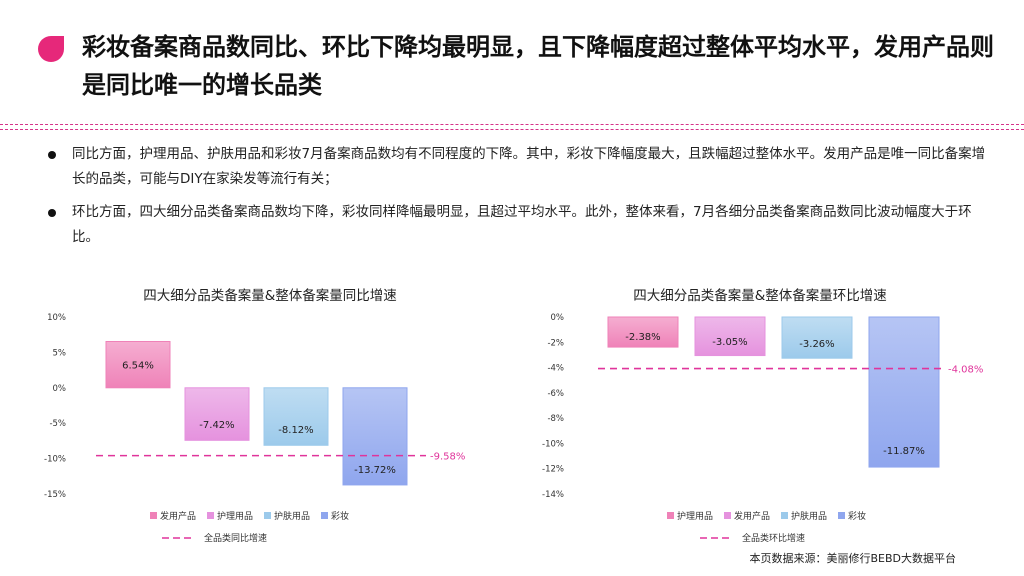 The width and height of the screenshot is (1024, 576). What do you see at coordinates (773, 538) in the screenshot?
I see `legend-reference-label: 全品类环比增速` at bounding box center [773, 538].